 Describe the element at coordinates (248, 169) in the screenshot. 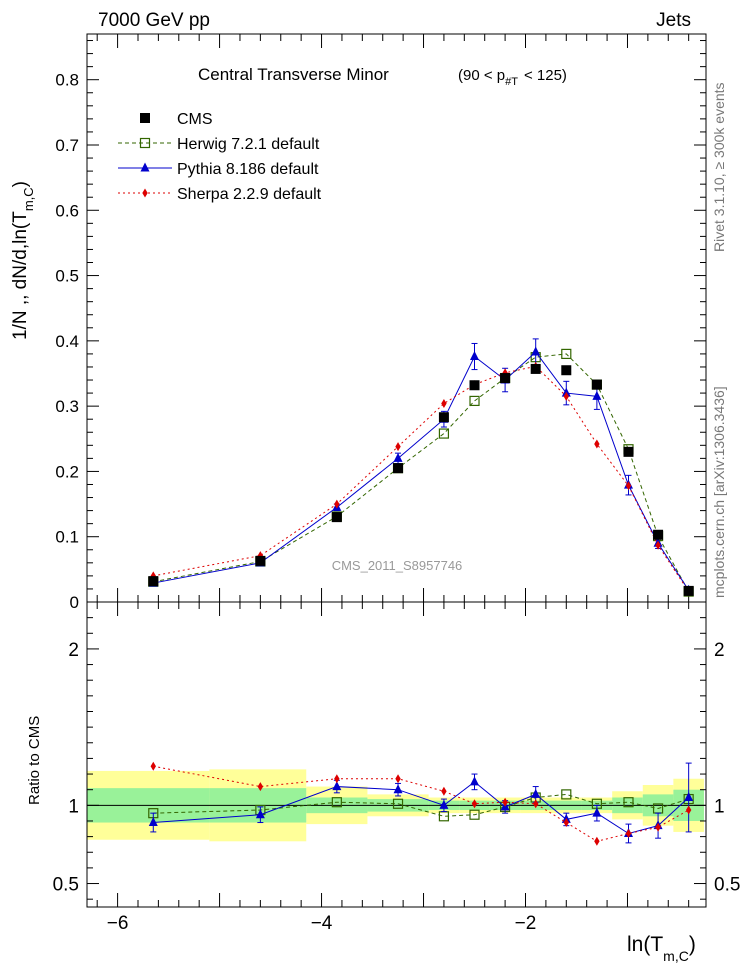

I see `legend-label: Pythia 8.186 default` at that location.